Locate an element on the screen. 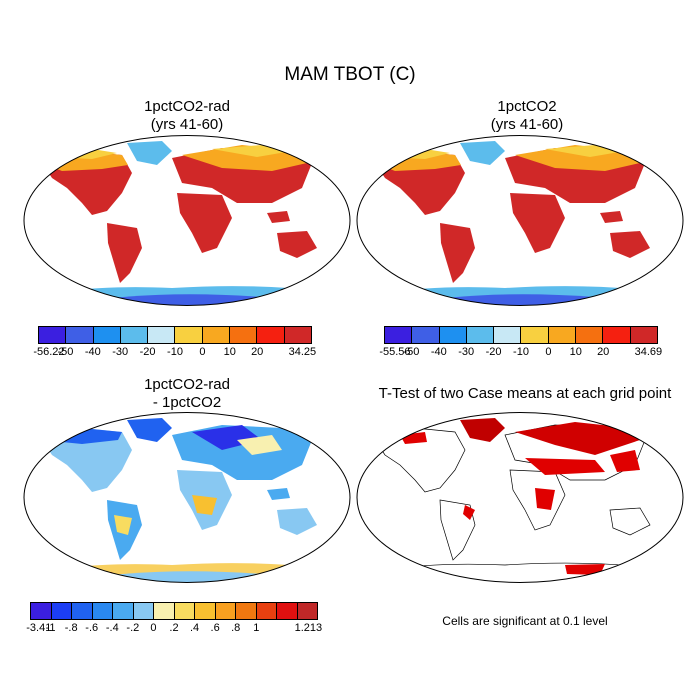 The height and width of the screenshot is (700, 700). colorbar-2-labels-tick: 10 is located at coordinates (575, 352).